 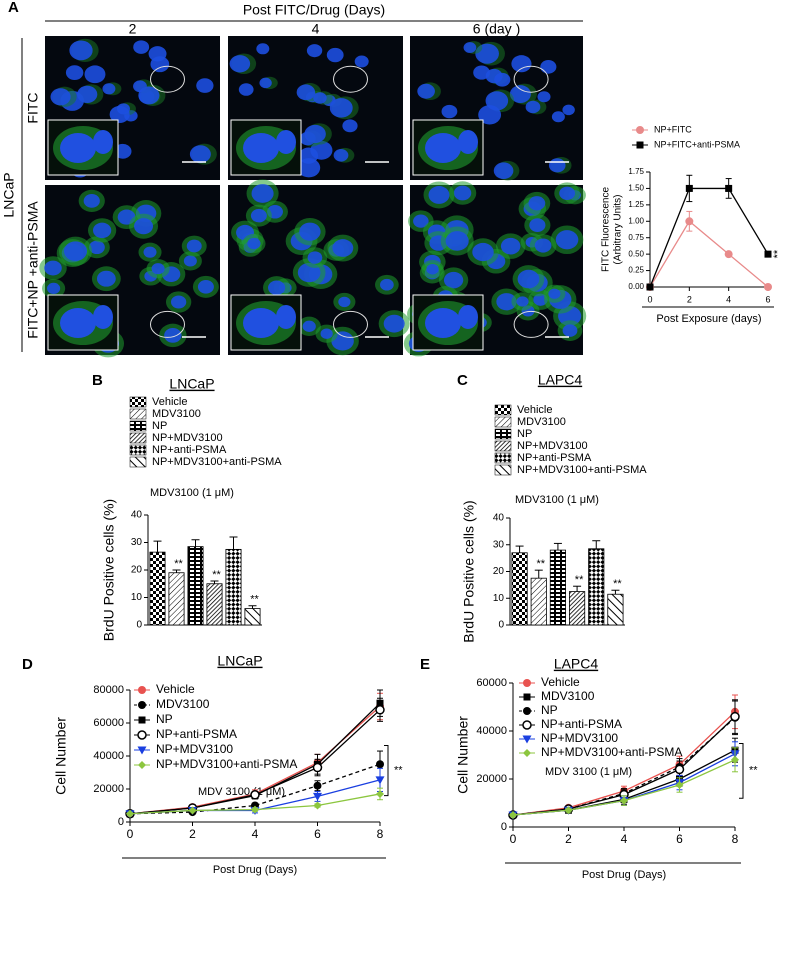 What do you see at coordinates (560, 682) in the screenshot?
I see `legend-label: Vehicle` at bounding box center [560, 682].